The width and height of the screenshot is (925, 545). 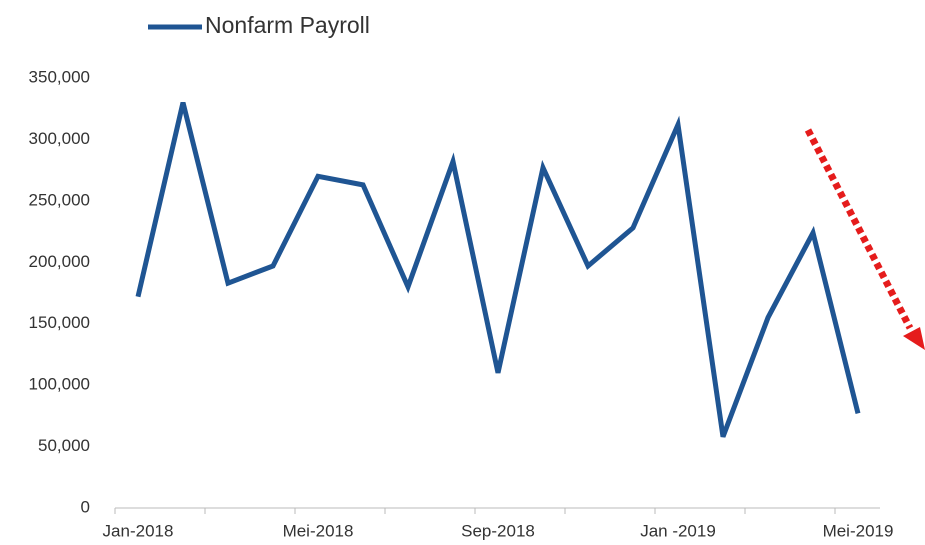 I want to click on y-tick-label: 200,000, so click(x=59, y=261).